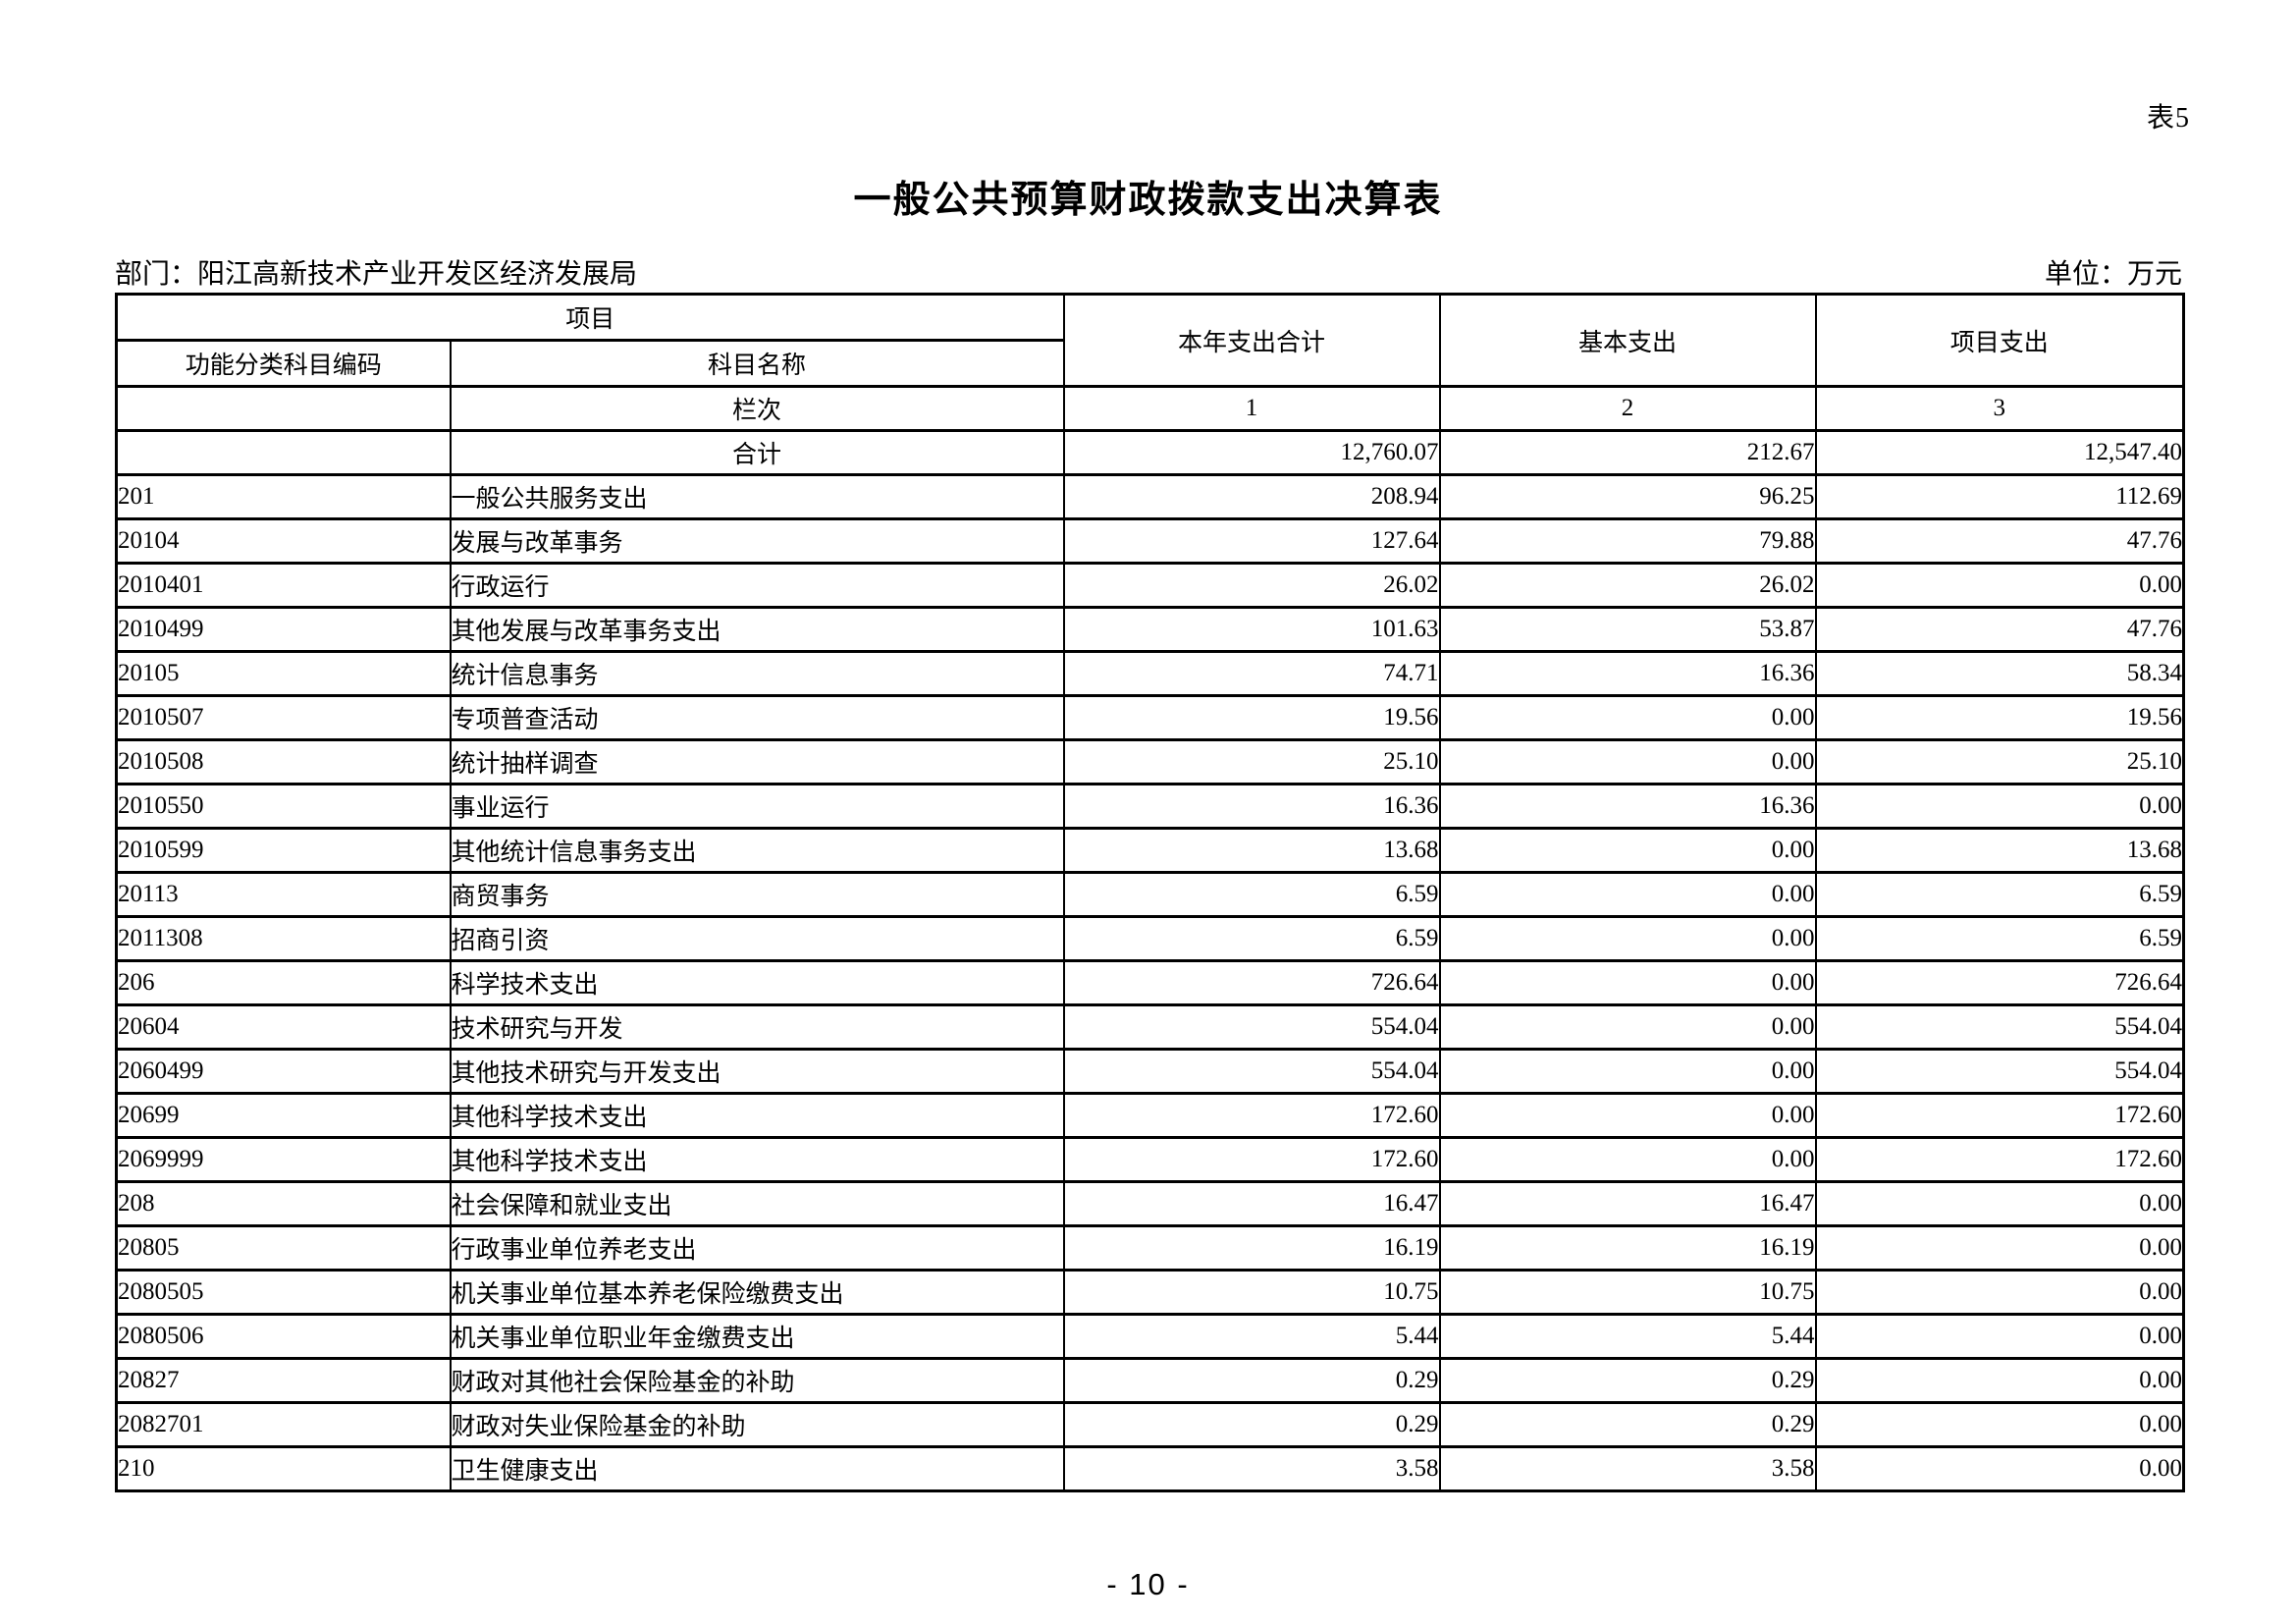 The width and height of the screenshot is (2296, 1624). I want to click on row-function-code: 2010507, so click(283, 717).